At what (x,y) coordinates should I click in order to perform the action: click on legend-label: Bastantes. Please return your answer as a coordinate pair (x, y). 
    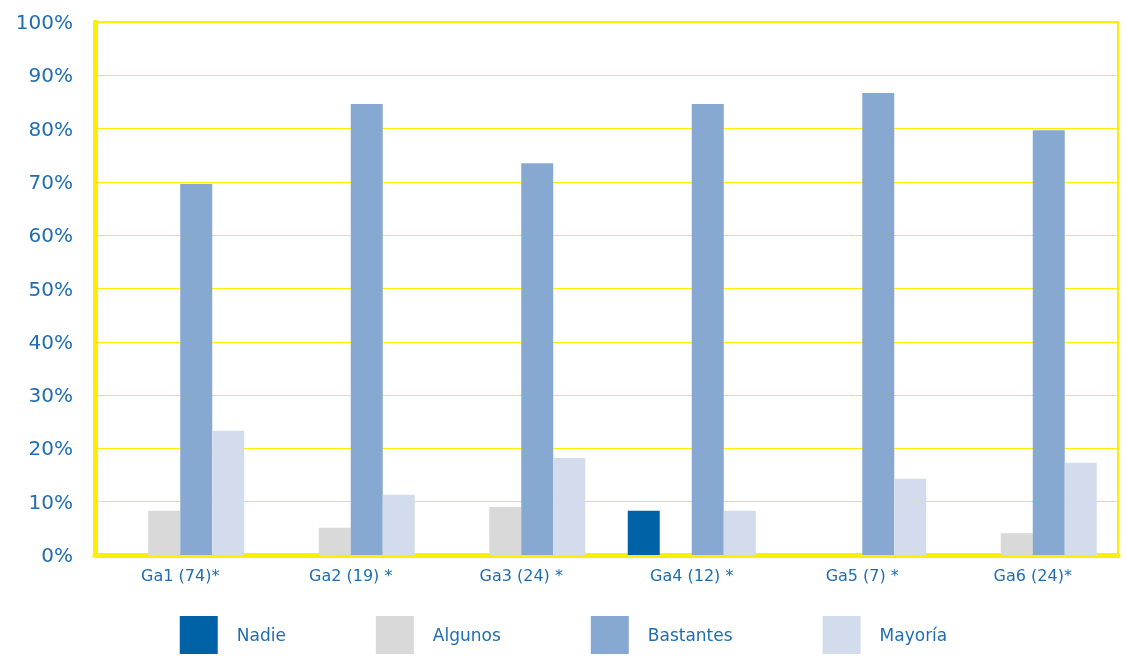
    Looking at the image, I should click on (690, 635).